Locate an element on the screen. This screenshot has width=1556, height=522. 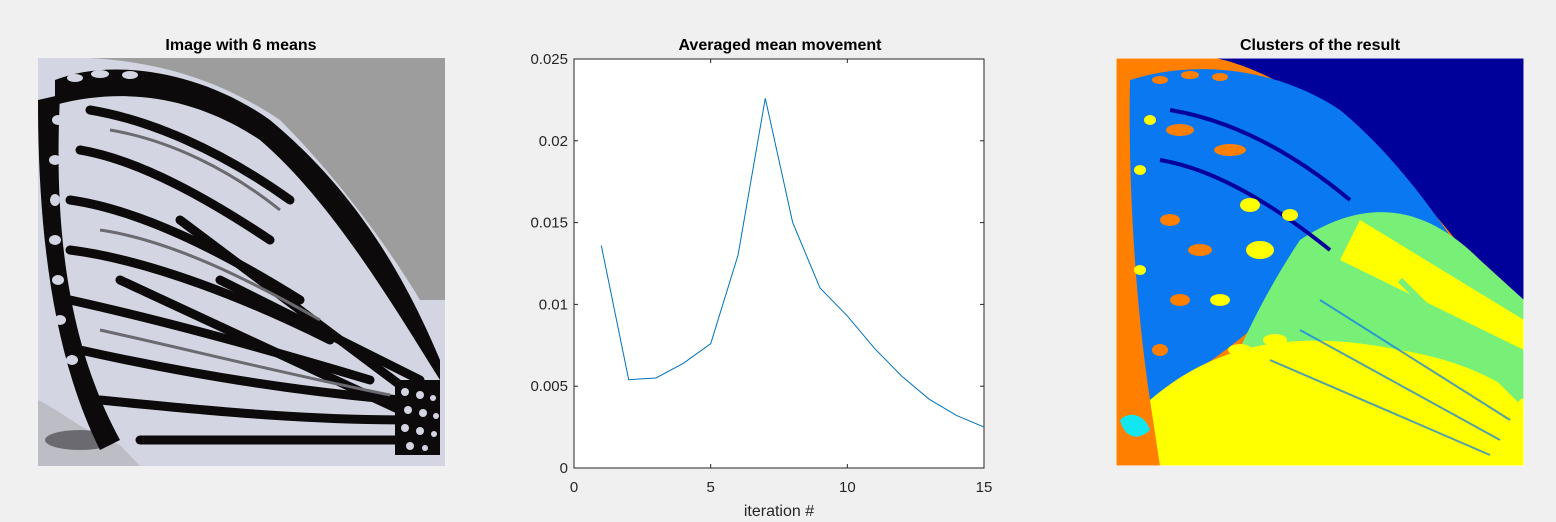
y-tick-label: 0.025 is located at coordinates (549, 59).